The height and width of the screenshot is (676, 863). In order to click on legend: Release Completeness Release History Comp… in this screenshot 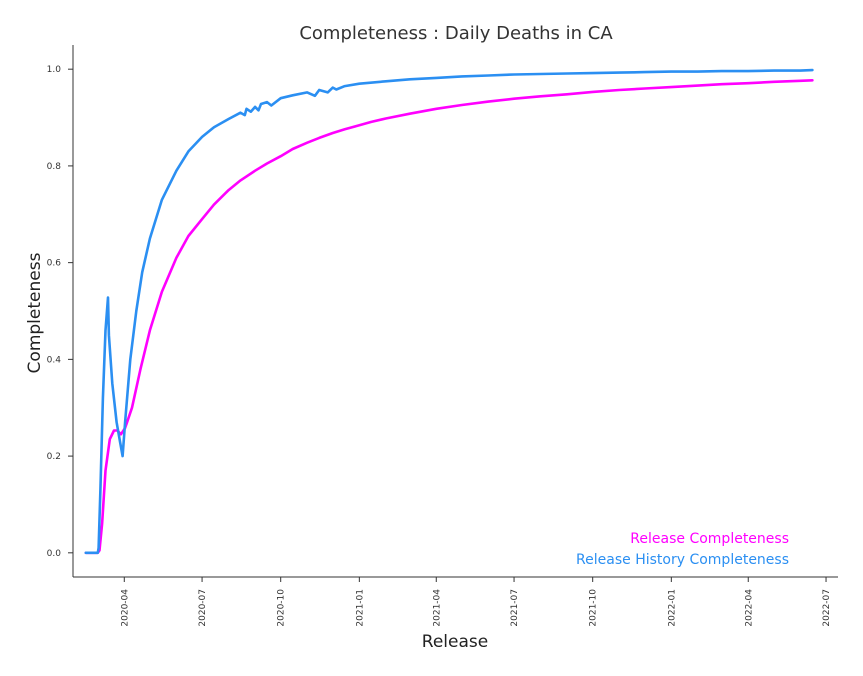, I will do `click(682, 549)`.